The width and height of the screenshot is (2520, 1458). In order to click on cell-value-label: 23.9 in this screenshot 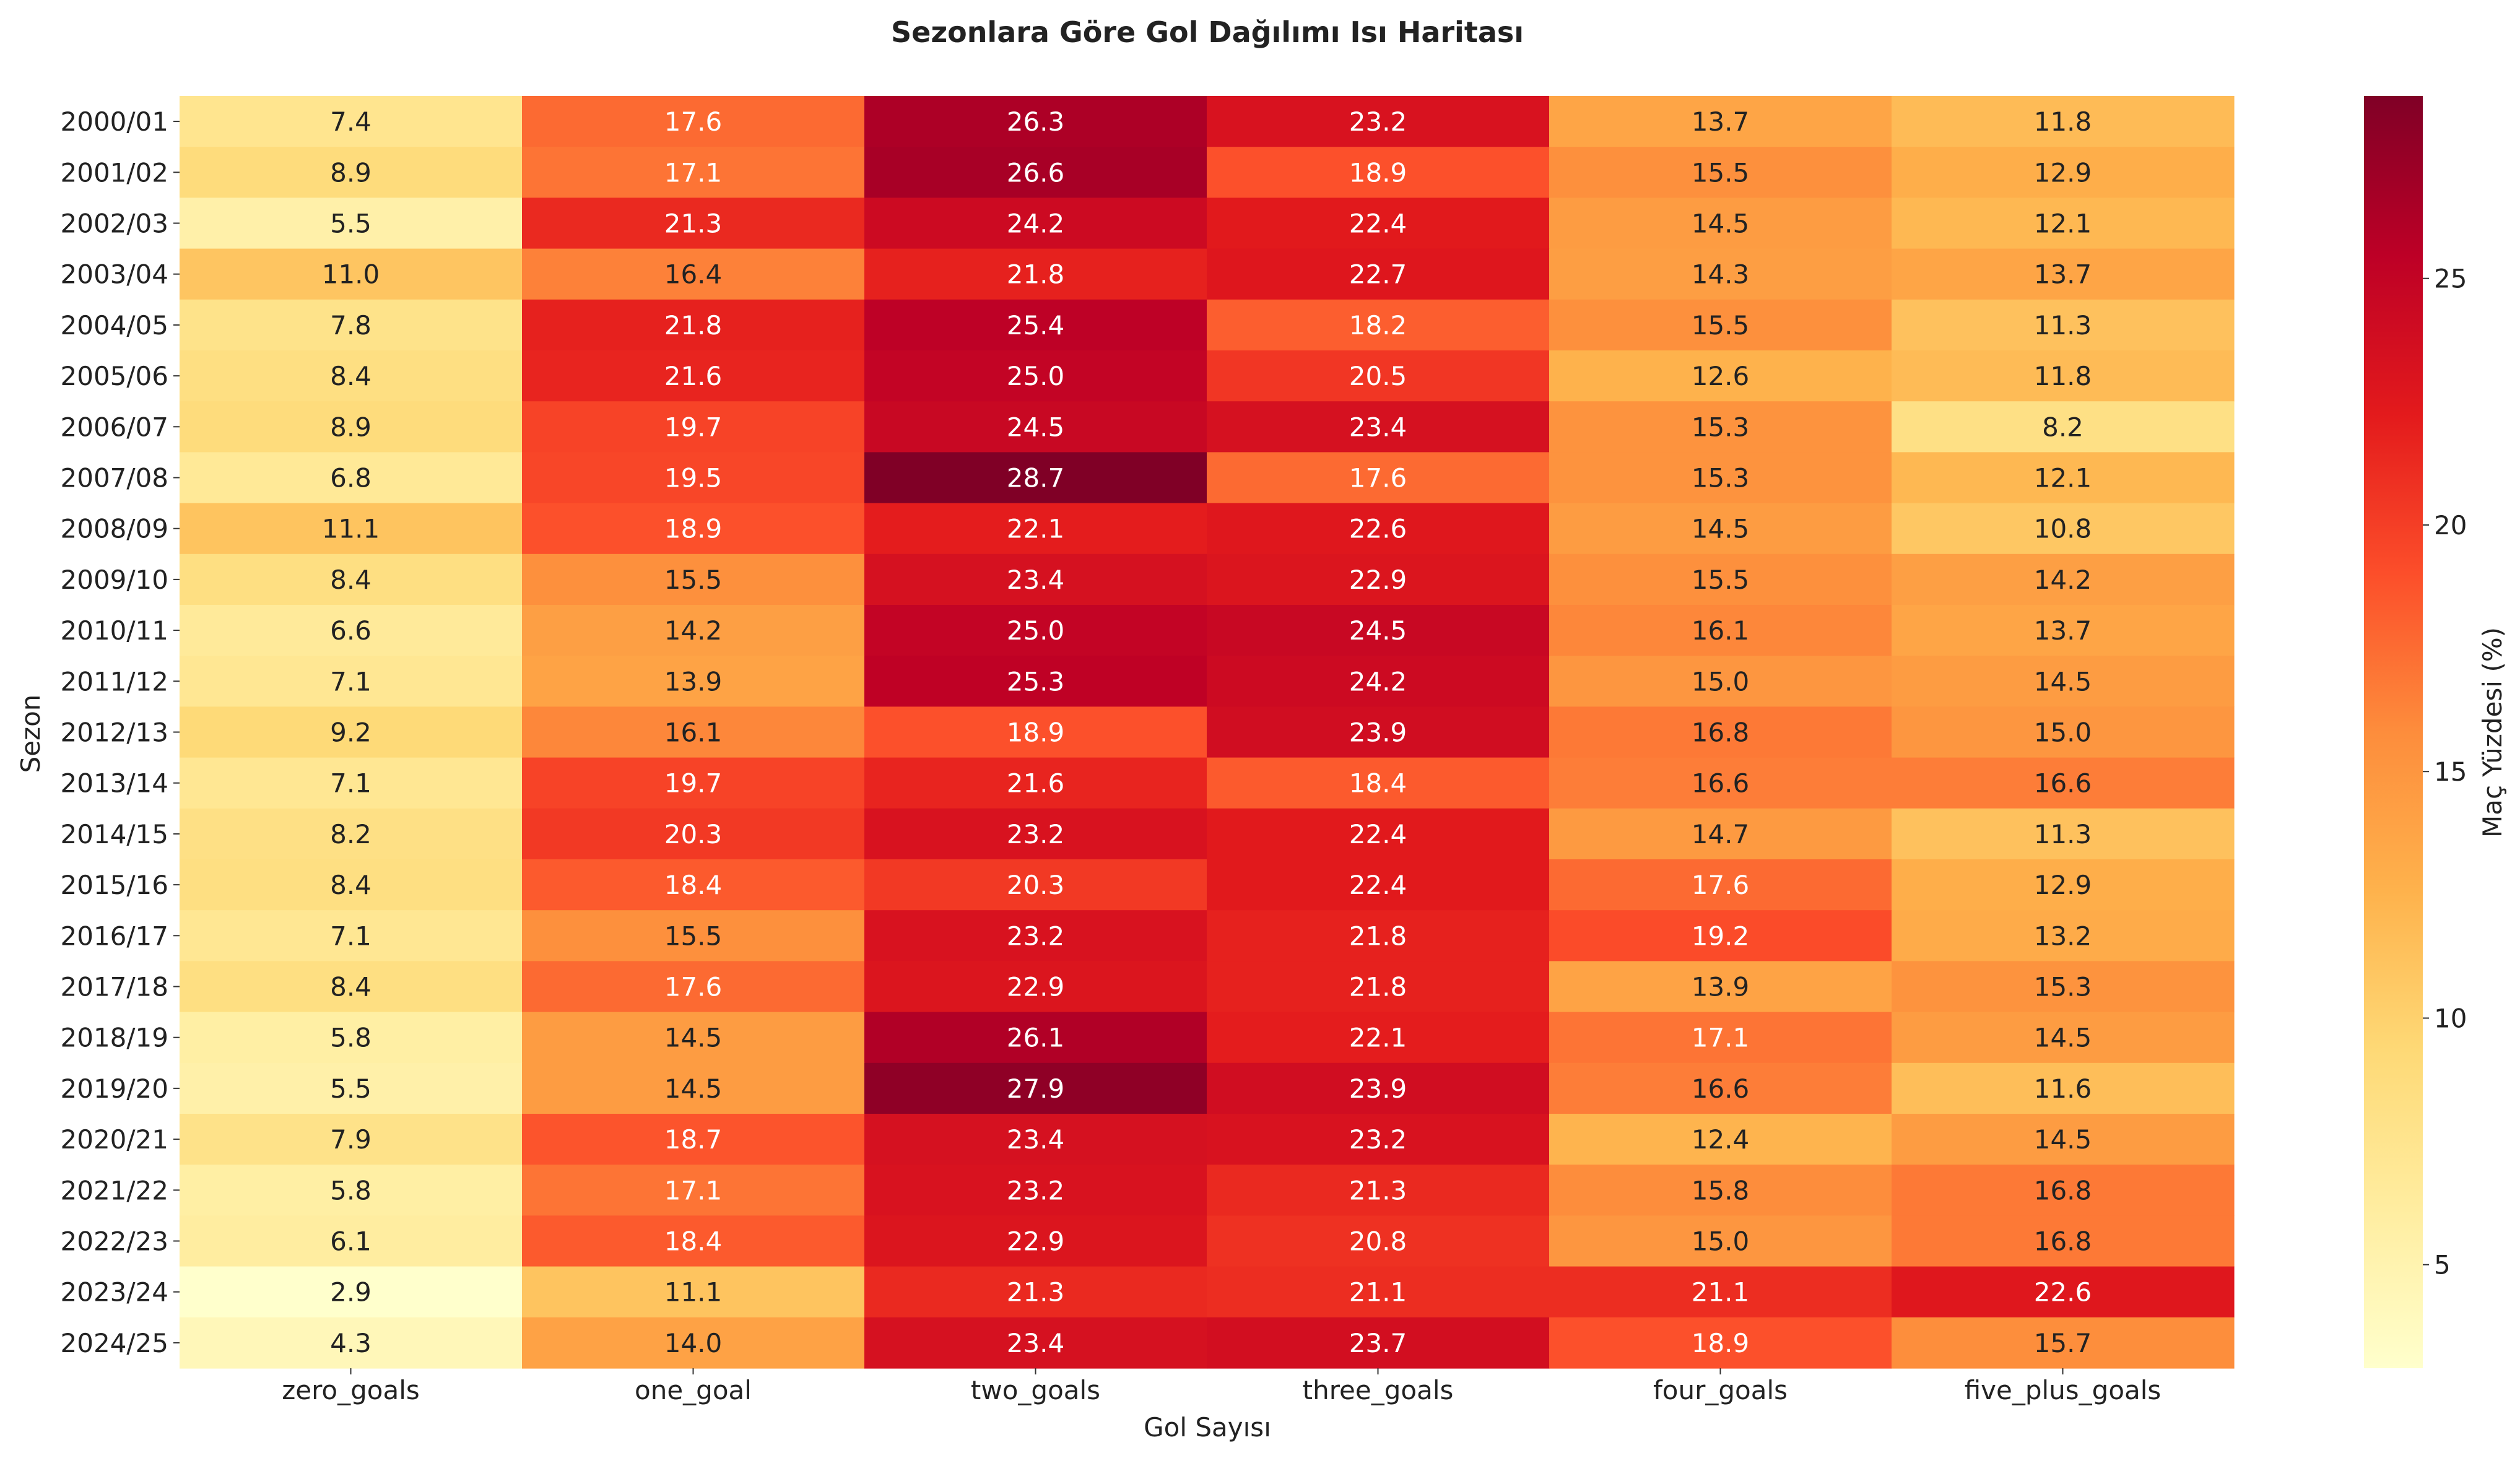, I will do `click(1378, 1089)`.